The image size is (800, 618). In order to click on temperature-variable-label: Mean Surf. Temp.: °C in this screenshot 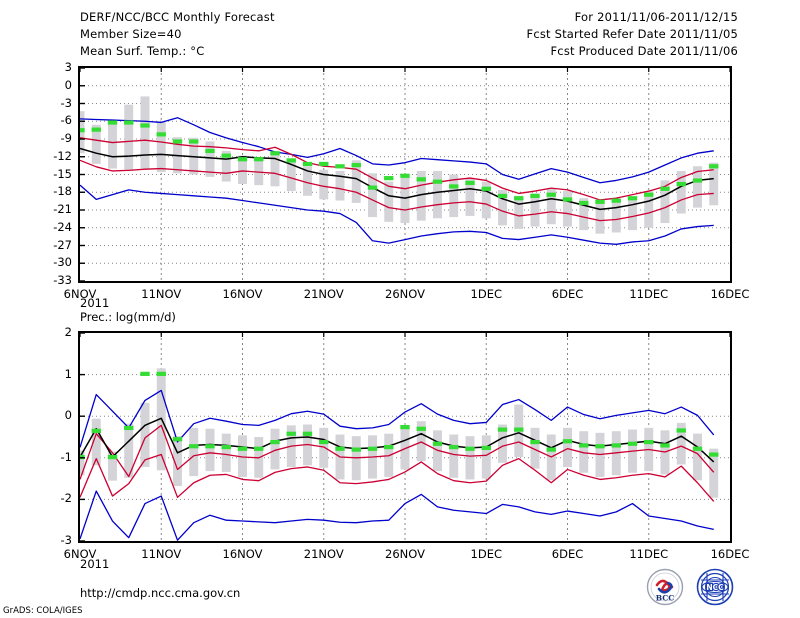, I will do `click(142, 51)`.